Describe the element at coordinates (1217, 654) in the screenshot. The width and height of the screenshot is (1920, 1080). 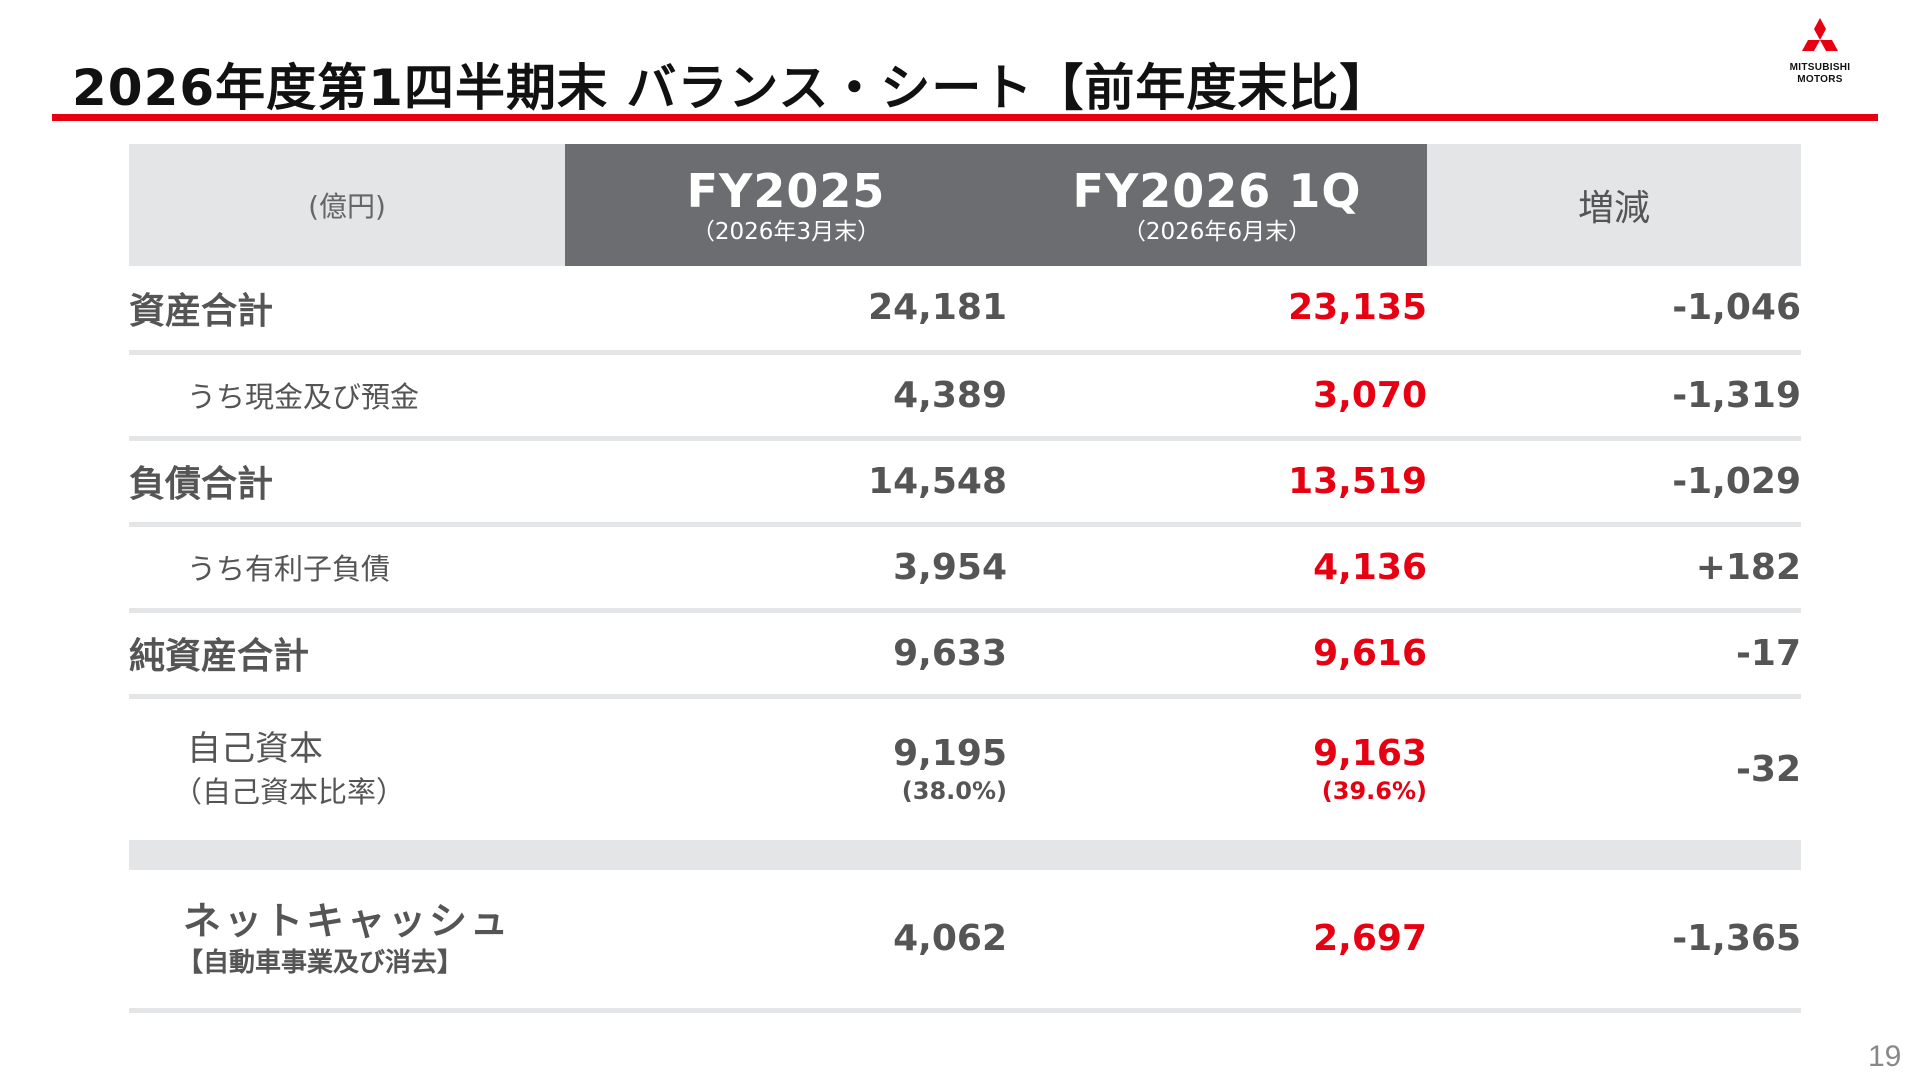
I see `fy2026-1q-value: 9,616` at that location.